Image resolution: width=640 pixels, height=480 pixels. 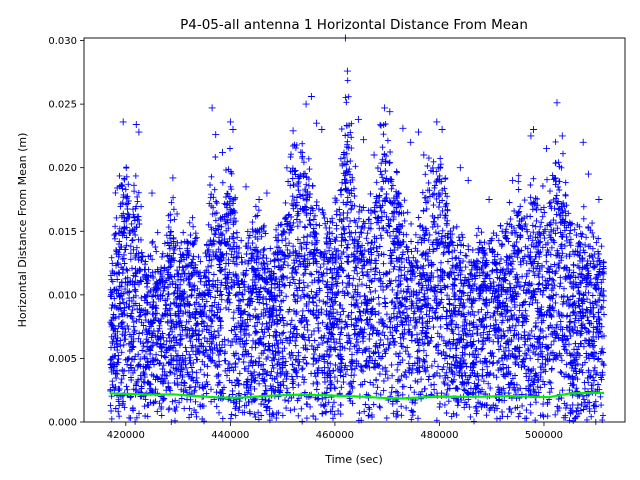 What do you see at coordinates (62, 232) in the screenshot?
I see `y-tick-label: 0.015` at bounding box center [62, 232].